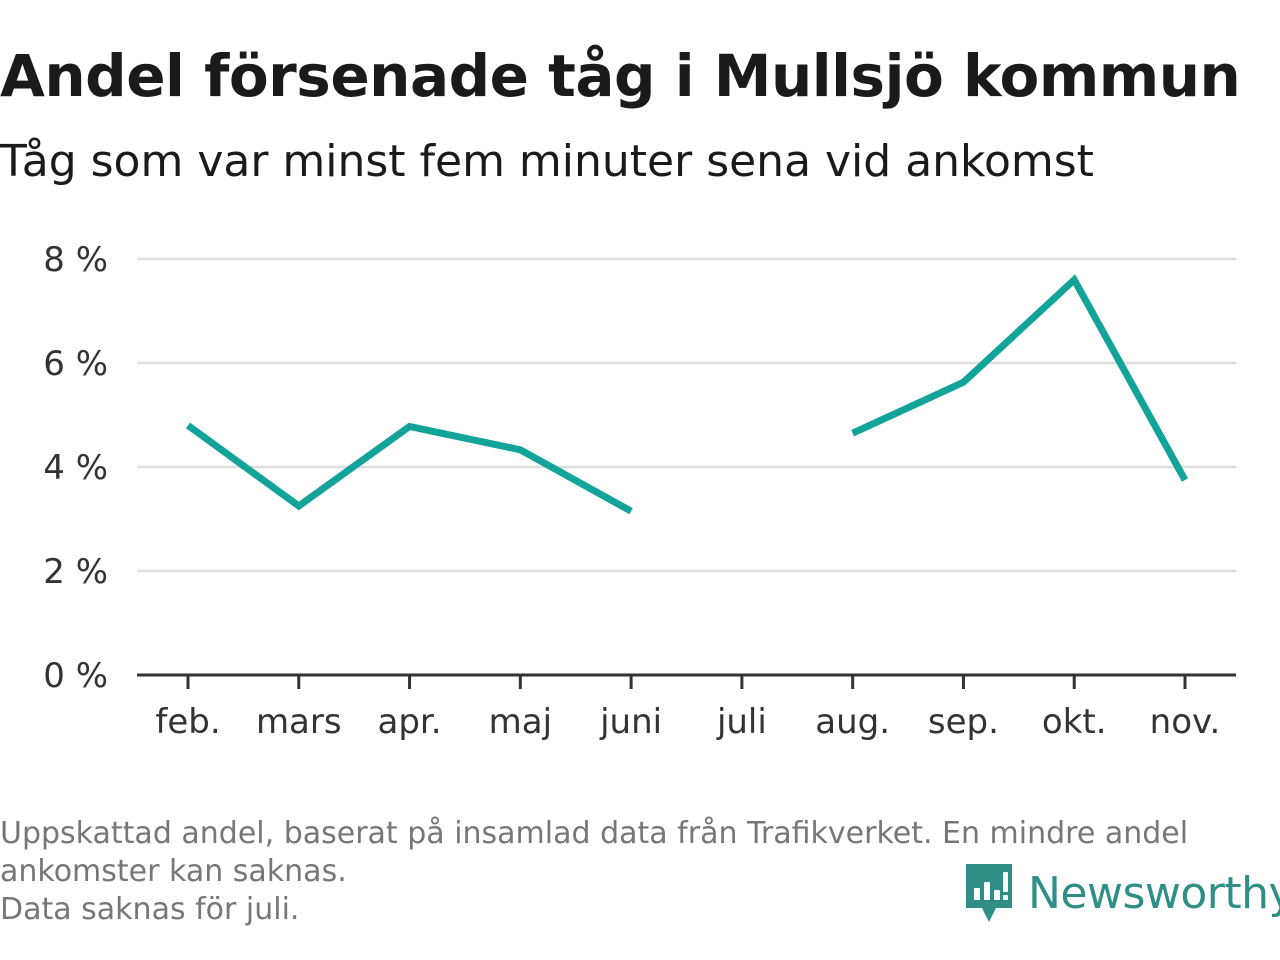 The image size is (1280, 960). I want to click on footer-note-line-2: ankomster kan saknas., so click(173, 871).